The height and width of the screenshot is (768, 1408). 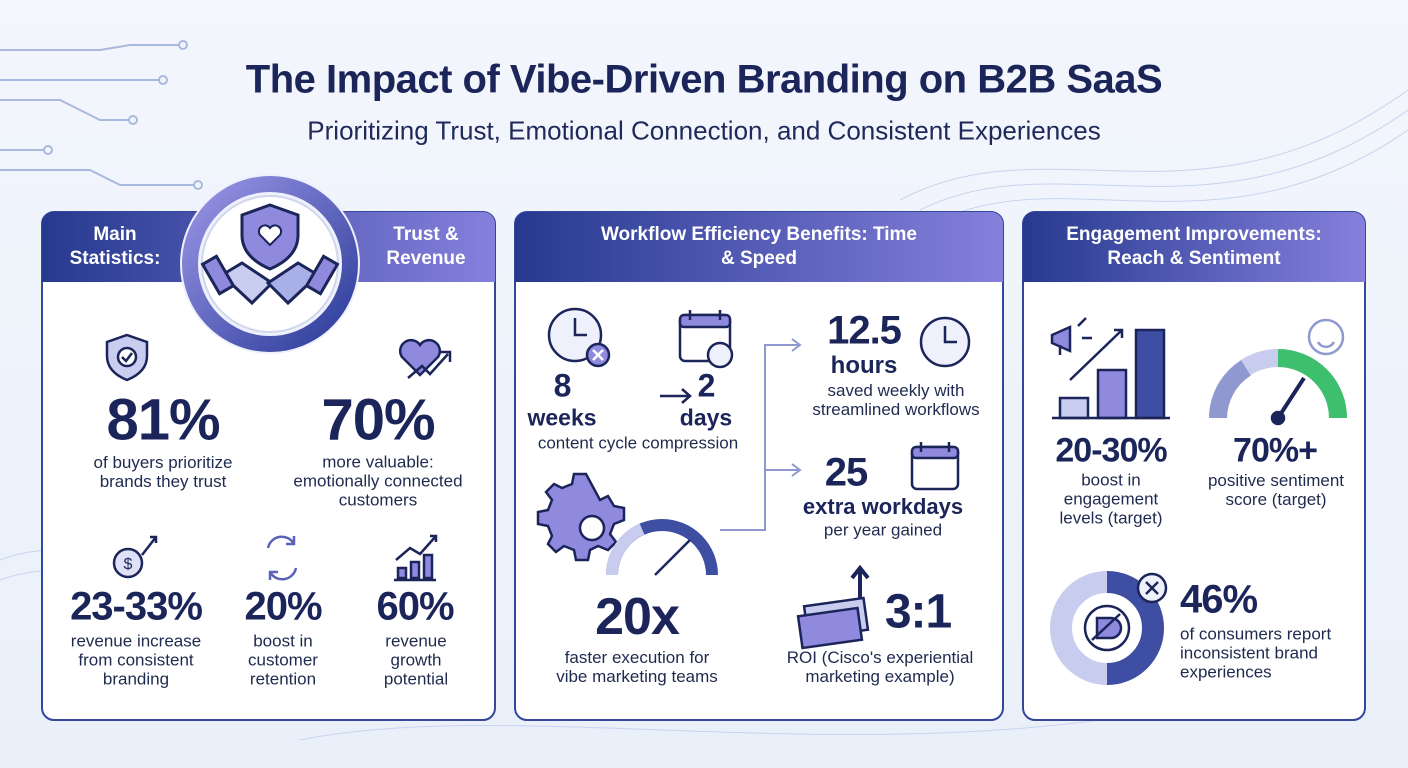 What do you see at coordinates (883, 530) in the screenshot?
I see `stat-label: per year gained` at bounding box center [883, 530].